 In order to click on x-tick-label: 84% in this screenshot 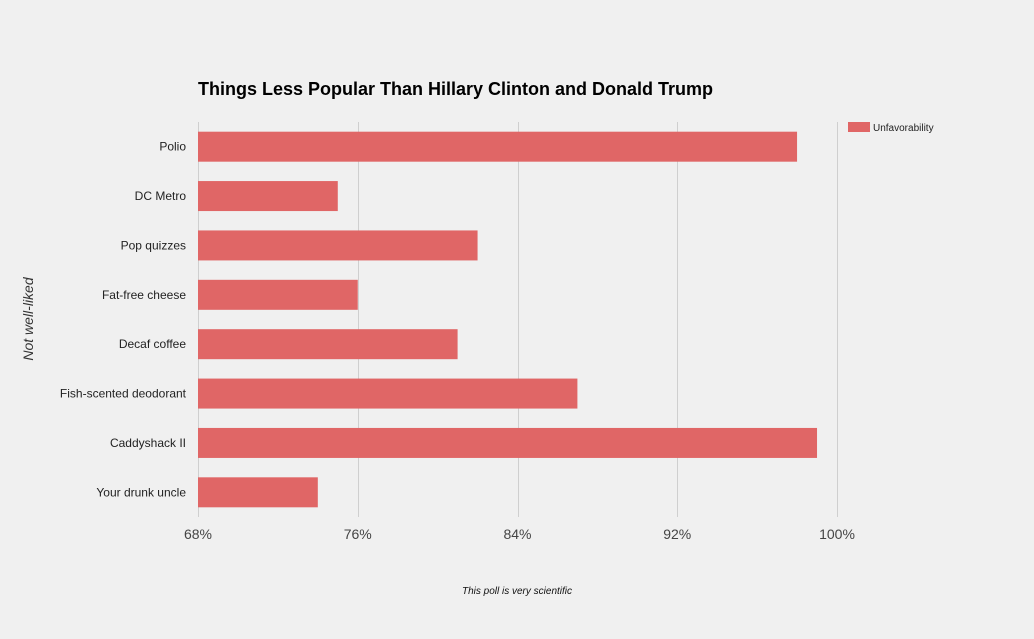, I will do `click(517, 534)`.